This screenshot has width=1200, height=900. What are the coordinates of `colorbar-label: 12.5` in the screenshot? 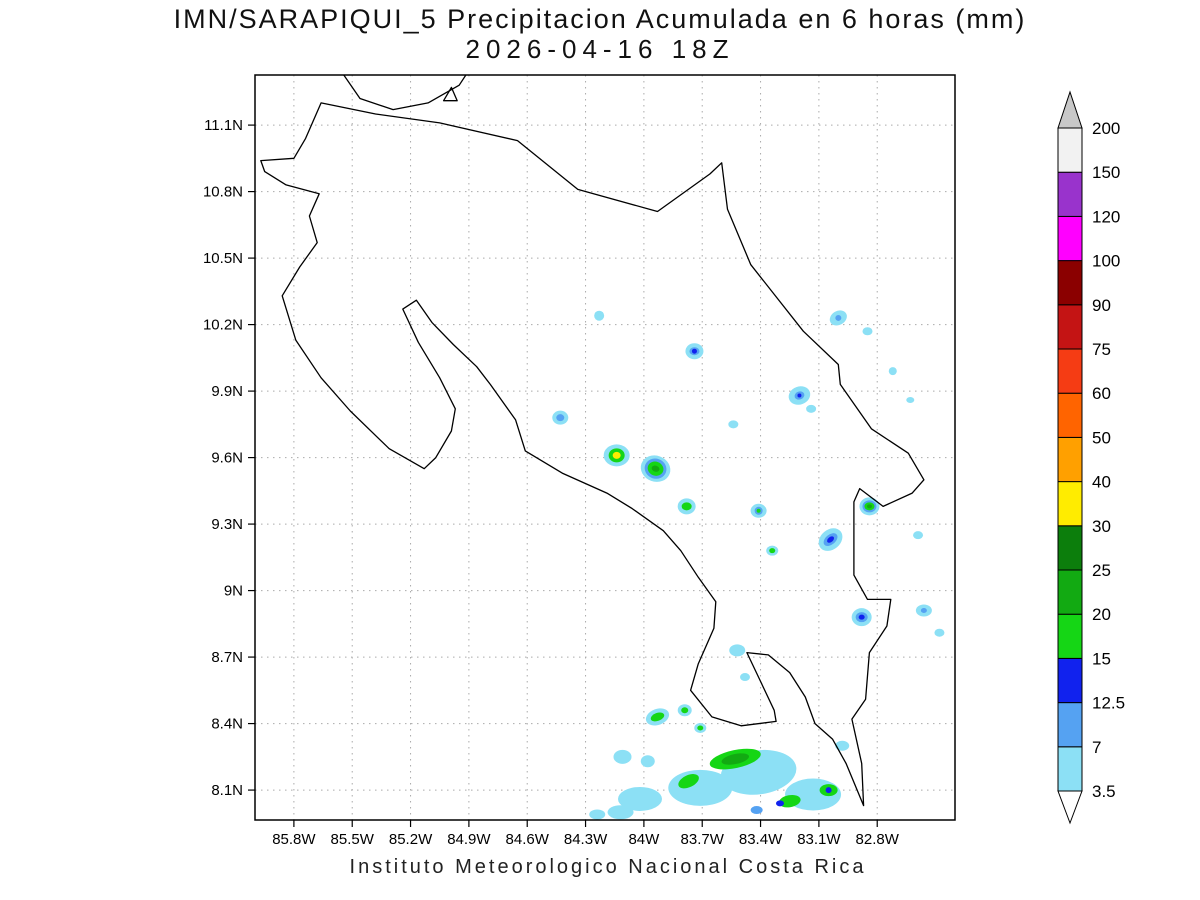 It's located at (1108, 703).